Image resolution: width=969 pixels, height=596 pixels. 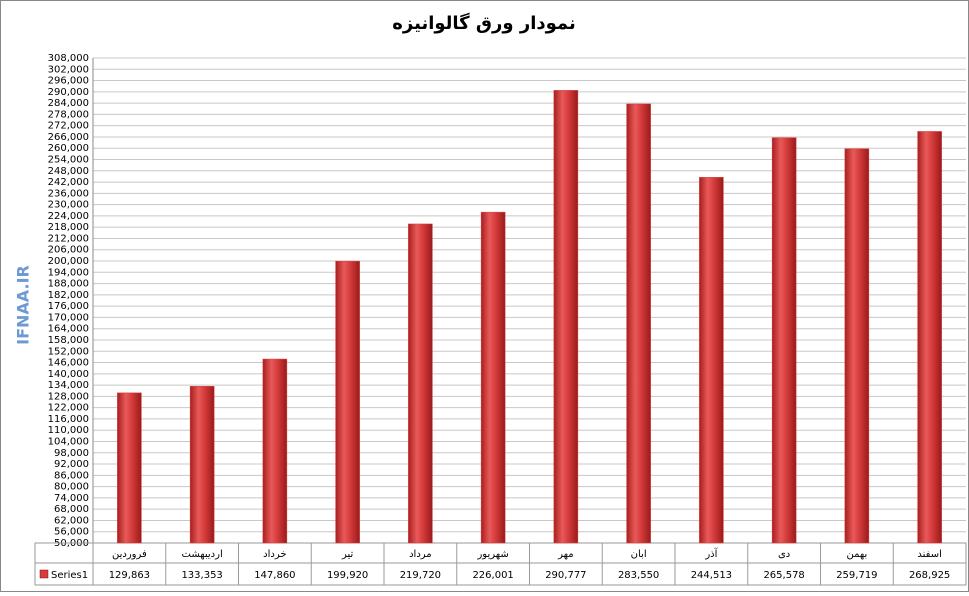 I want to click on x-tick-label: اردیبهشت, so click(x=202, y=554).